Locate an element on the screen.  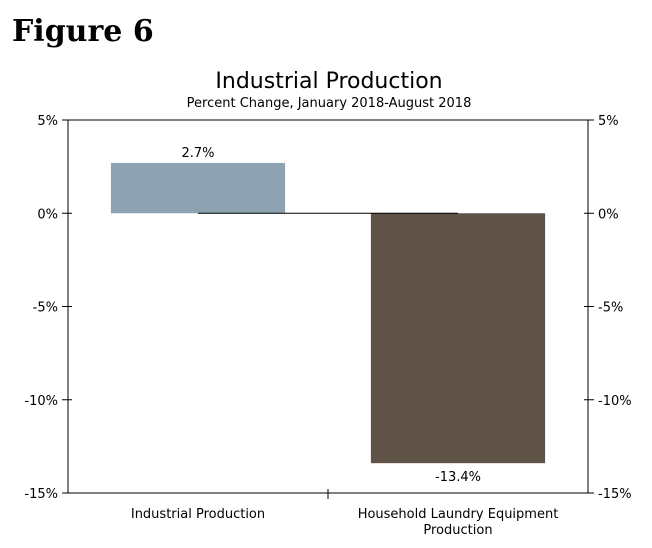
x-category-label: Industrial Production is located at coordinates (198, 514).